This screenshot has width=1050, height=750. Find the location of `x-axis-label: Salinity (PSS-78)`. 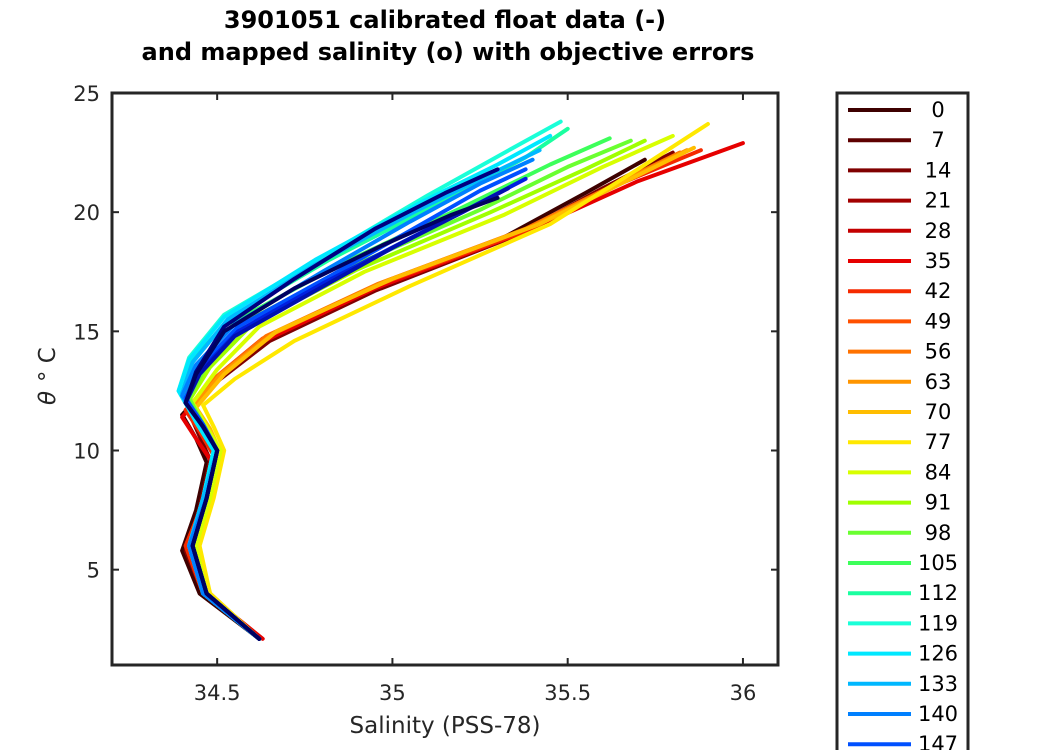

x-axis-label: Salinity (PSS-78) is located at coordinates (445, 726).